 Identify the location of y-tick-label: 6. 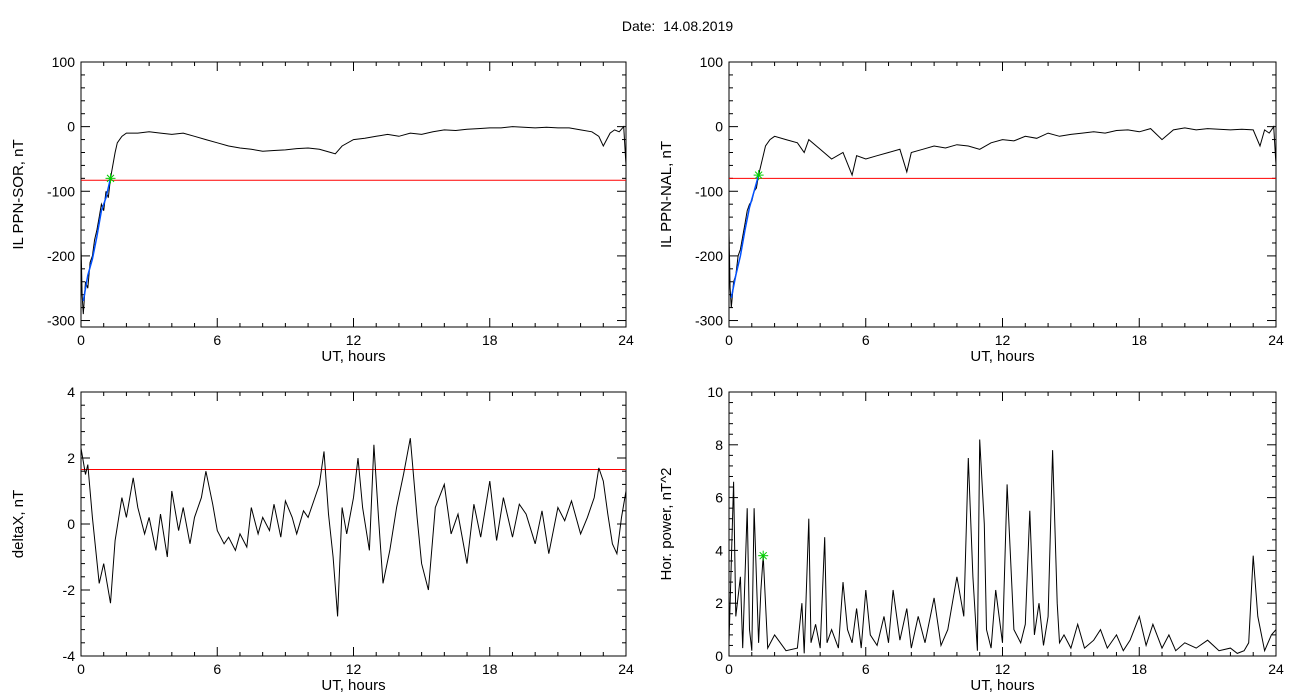
(719, 498).